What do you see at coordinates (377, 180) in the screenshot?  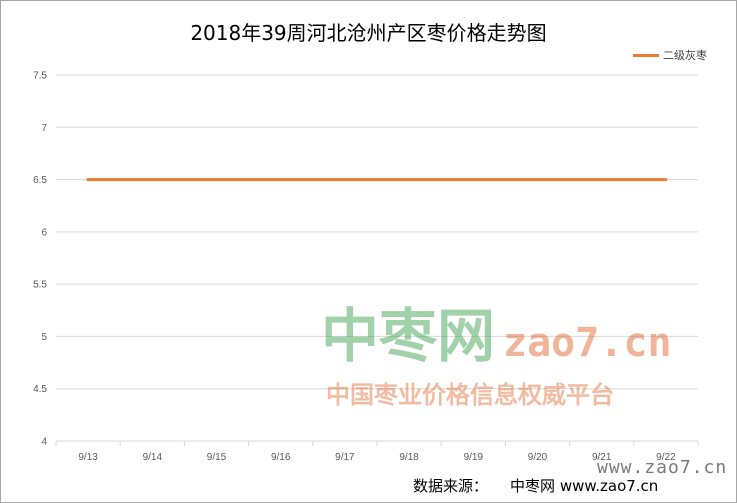 I see `series-lines` at bounding box center [377, 180].